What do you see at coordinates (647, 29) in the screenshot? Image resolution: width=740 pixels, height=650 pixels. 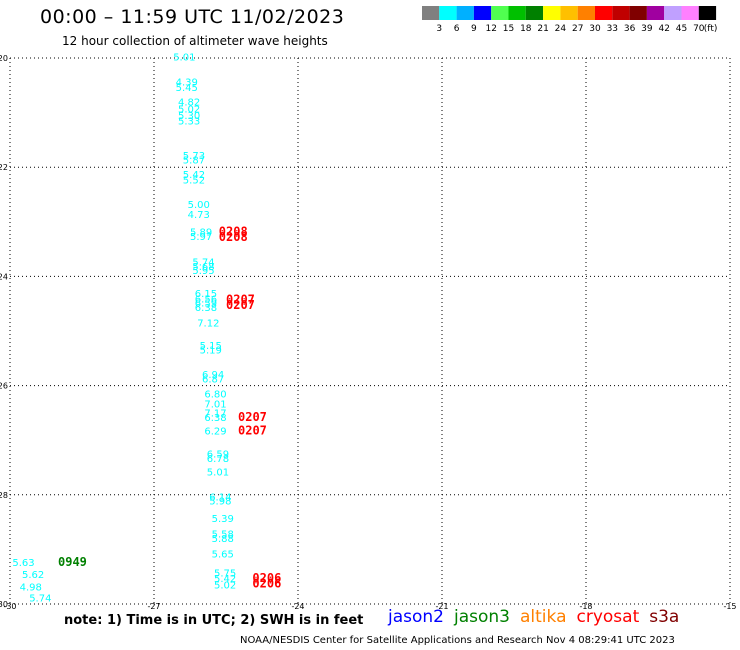 I see `color-scale-label: 39` at bounding box center [647, 29].